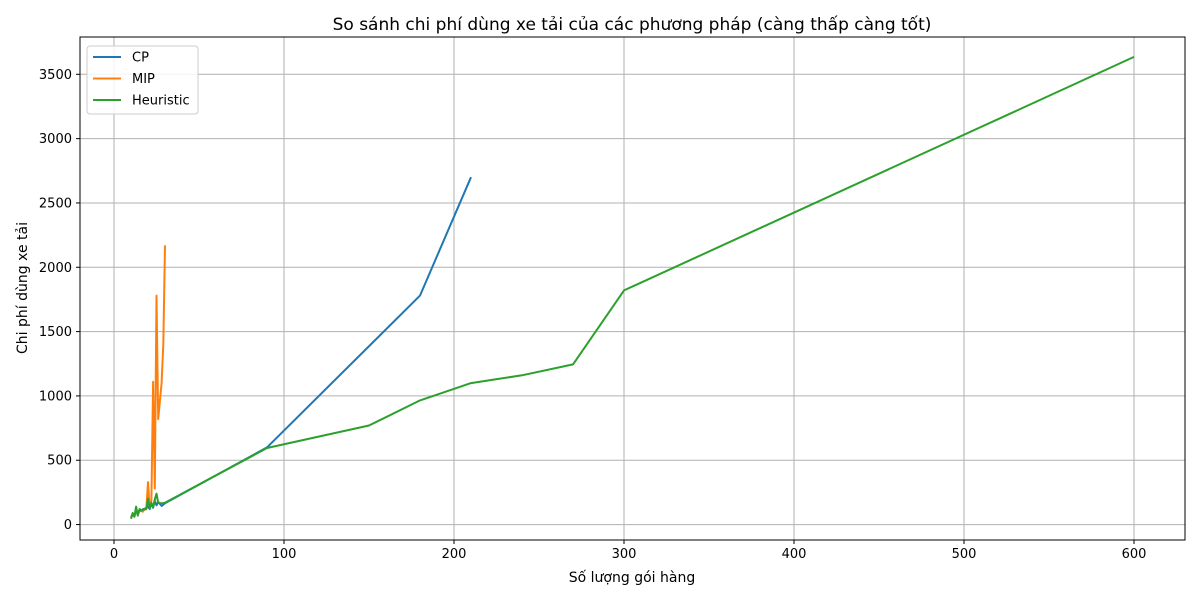 The image size is (1200, 600). What do you see at coordinates (55, 139) in the screenshot?
I see `y-tick-label: 3000` at bounding box center [55, 139].